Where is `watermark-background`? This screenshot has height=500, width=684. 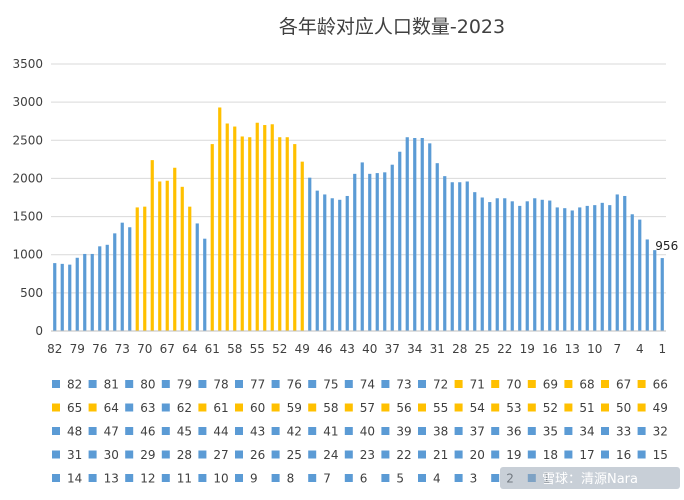
watermark-background is located at coordinates (590, 478).